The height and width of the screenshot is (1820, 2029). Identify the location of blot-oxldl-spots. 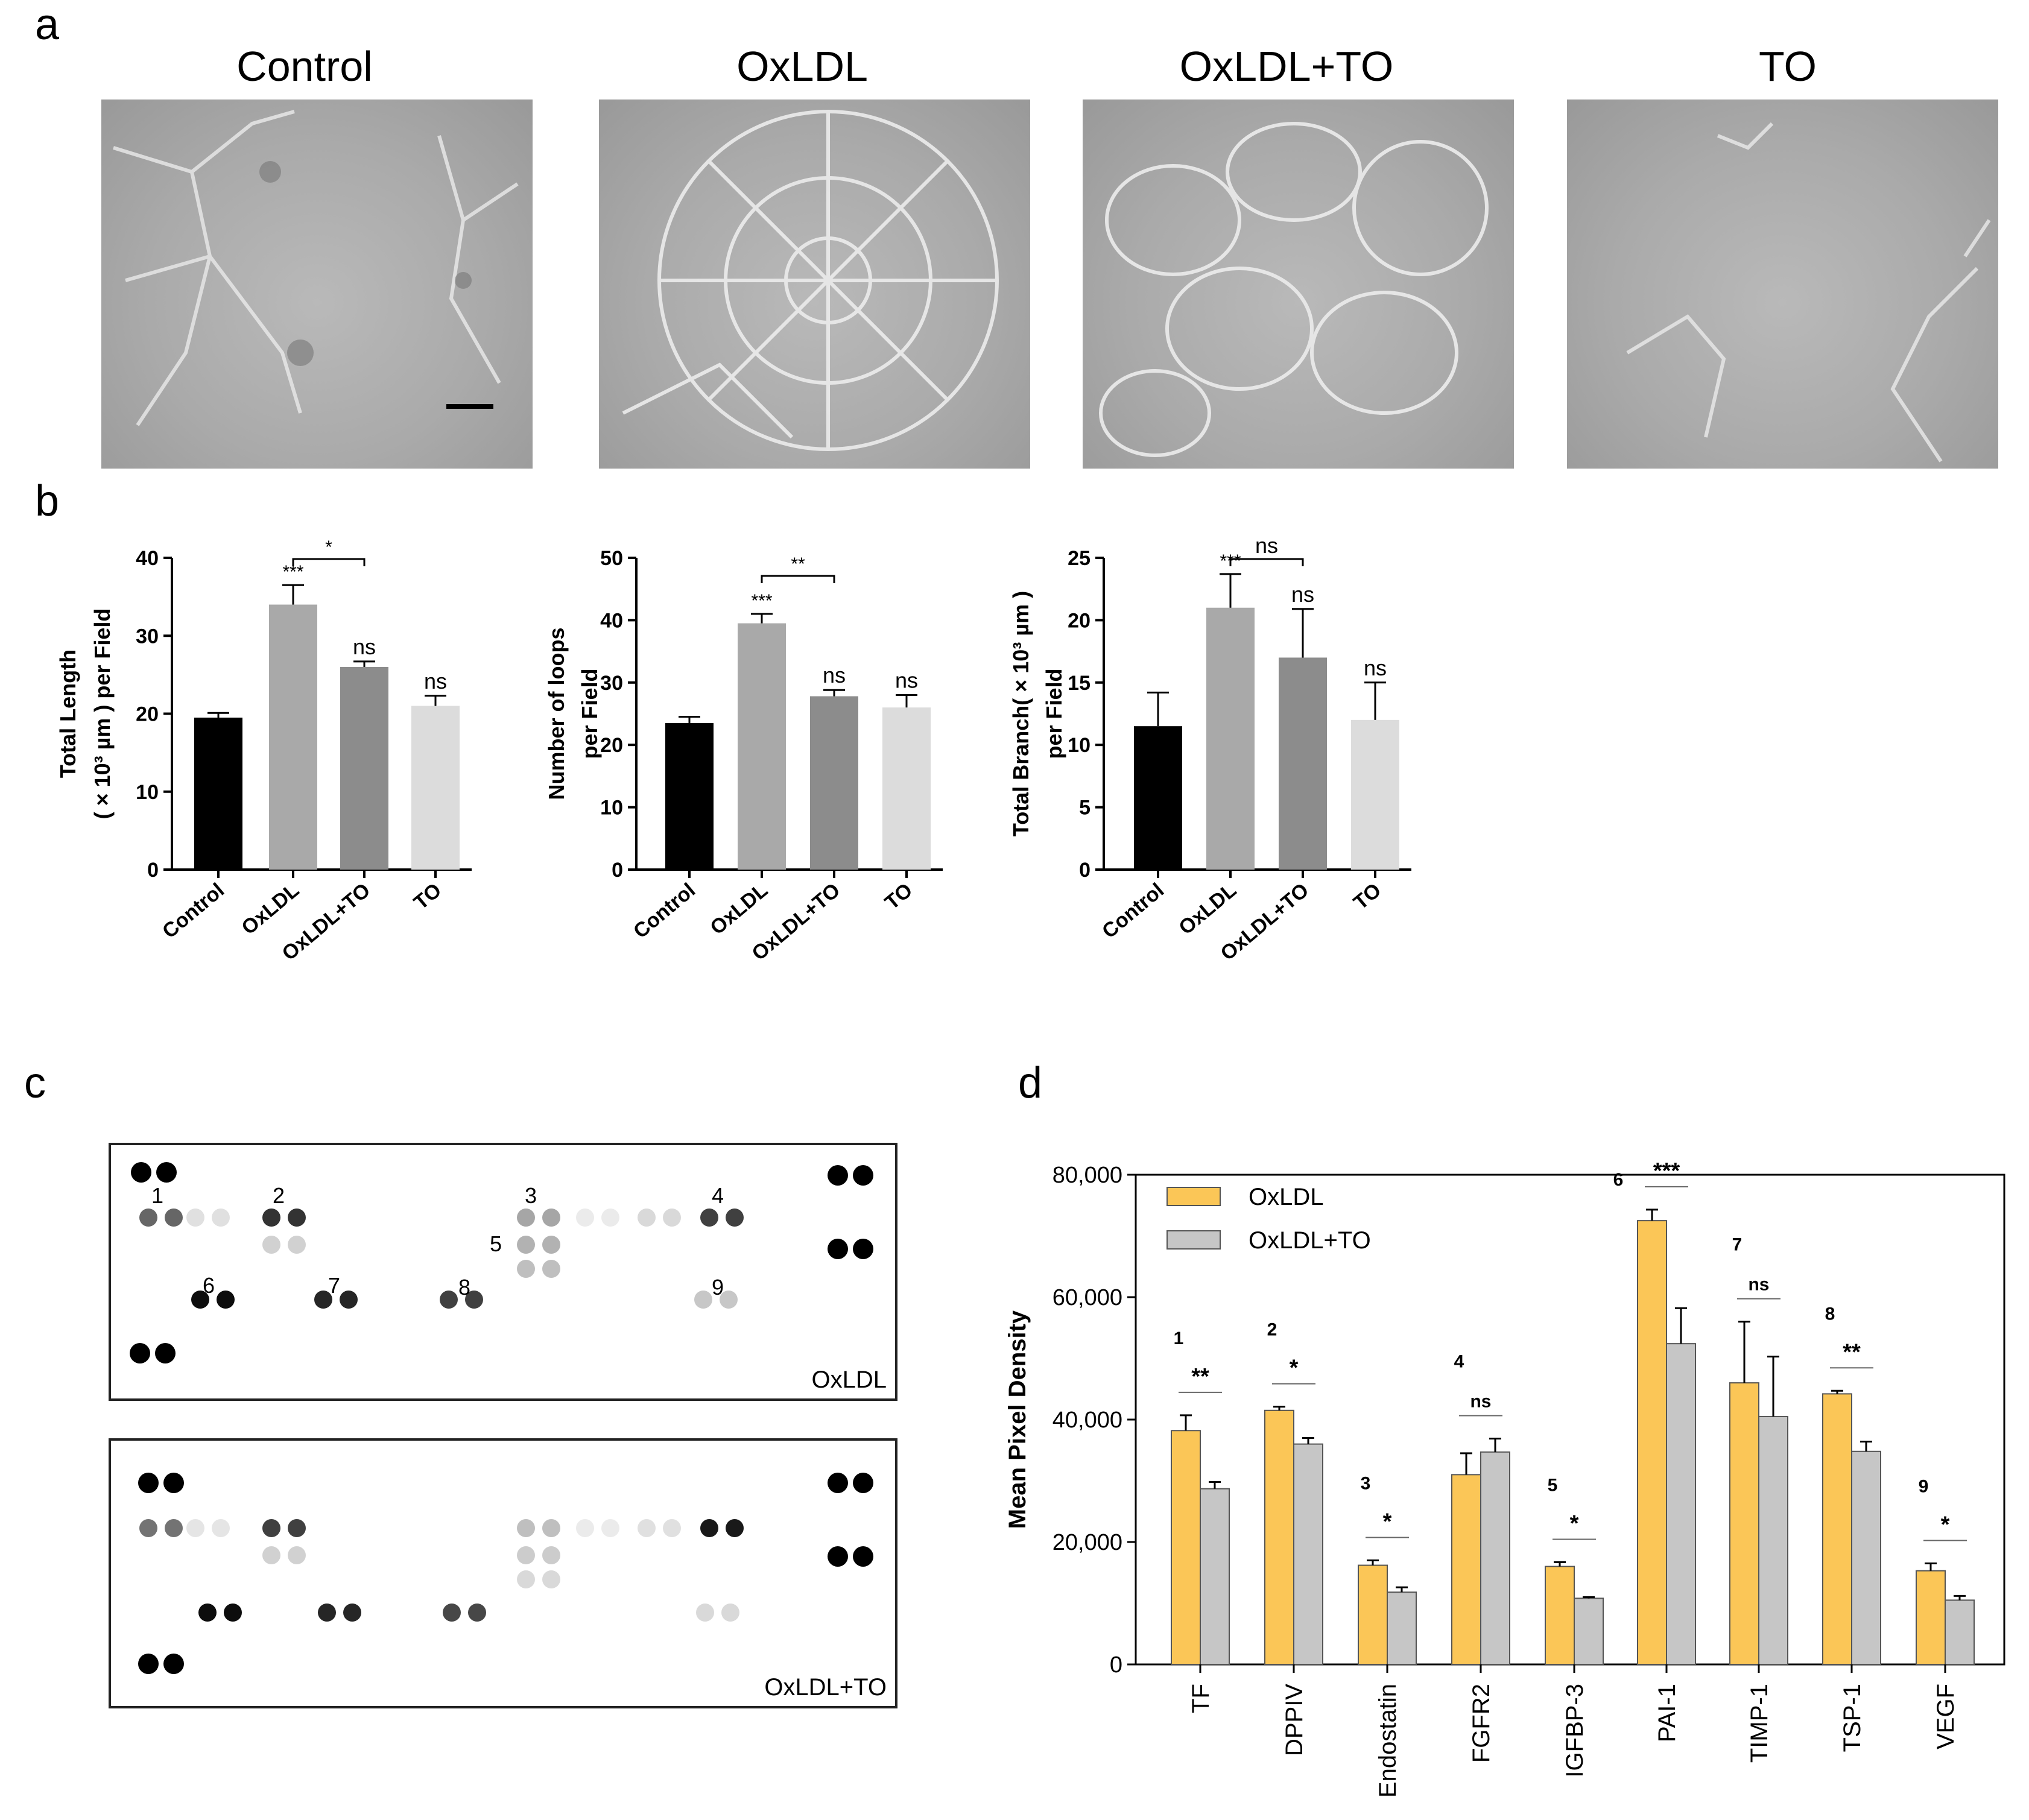
(501, 1262).